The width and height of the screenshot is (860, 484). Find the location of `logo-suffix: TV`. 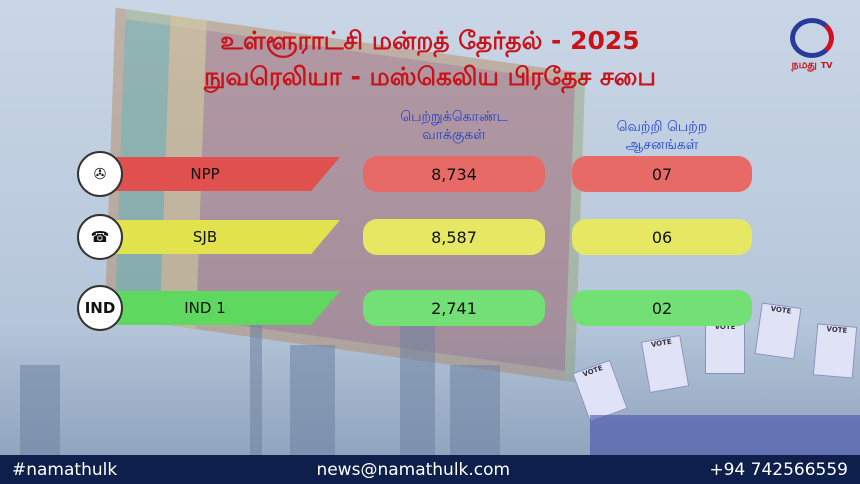

logo-suffix: TV is located at coordinates (826, 65).